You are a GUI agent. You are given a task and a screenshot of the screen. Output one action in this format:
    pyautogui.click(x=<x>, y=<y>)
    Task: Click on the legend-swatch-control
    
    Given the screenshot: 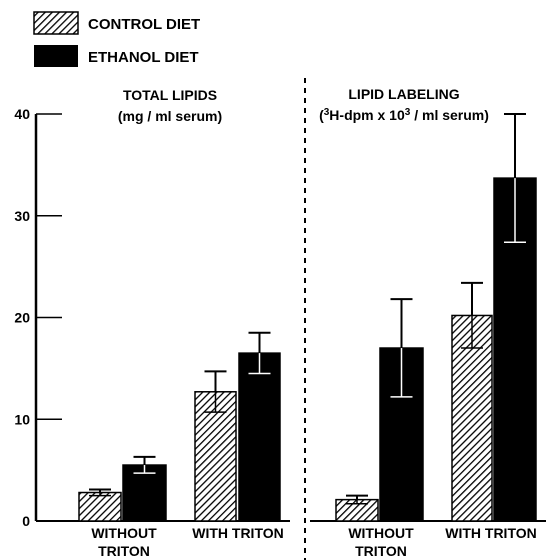 What is the action you would take?
    pyautogui.click(x=56, y=23)
    